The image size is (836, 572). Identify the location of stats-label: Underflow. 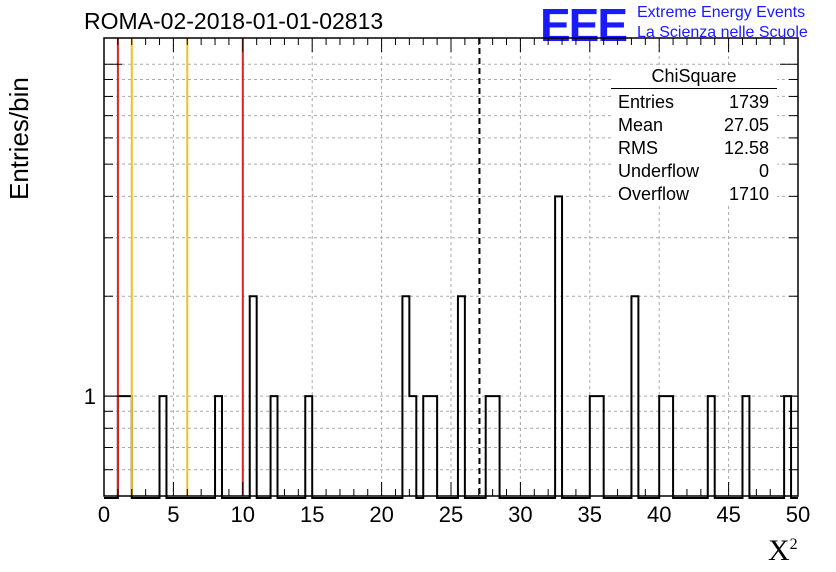
(659, 171).